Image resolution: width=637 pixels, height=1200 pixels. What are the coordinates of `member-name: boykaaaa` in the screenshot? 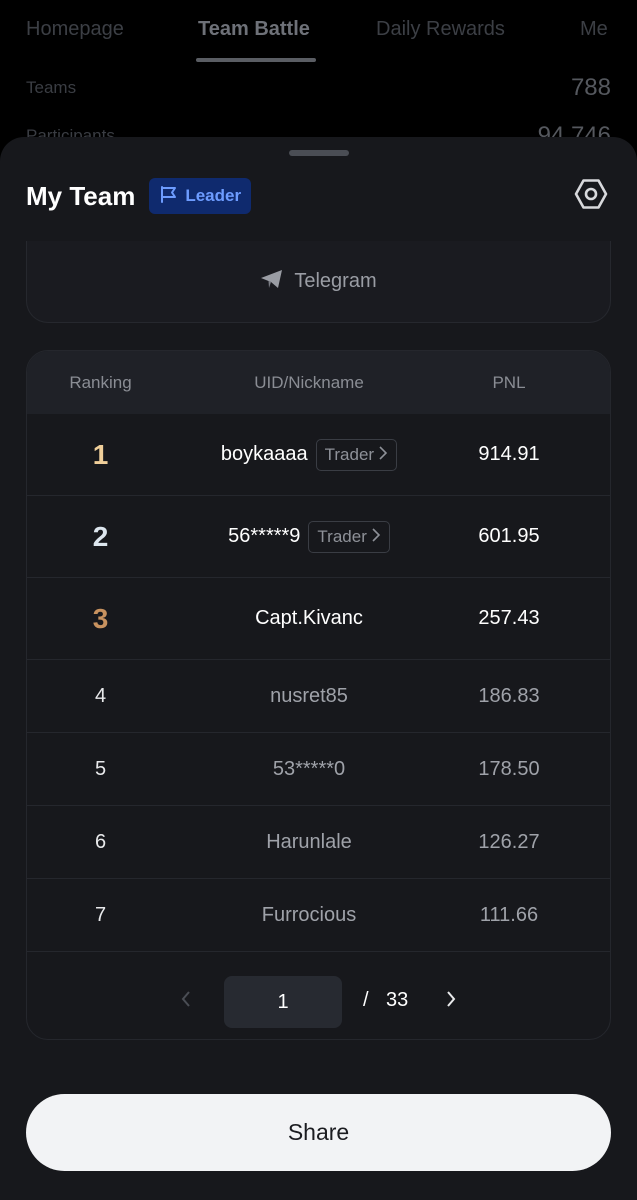 It's located at (264, 454).